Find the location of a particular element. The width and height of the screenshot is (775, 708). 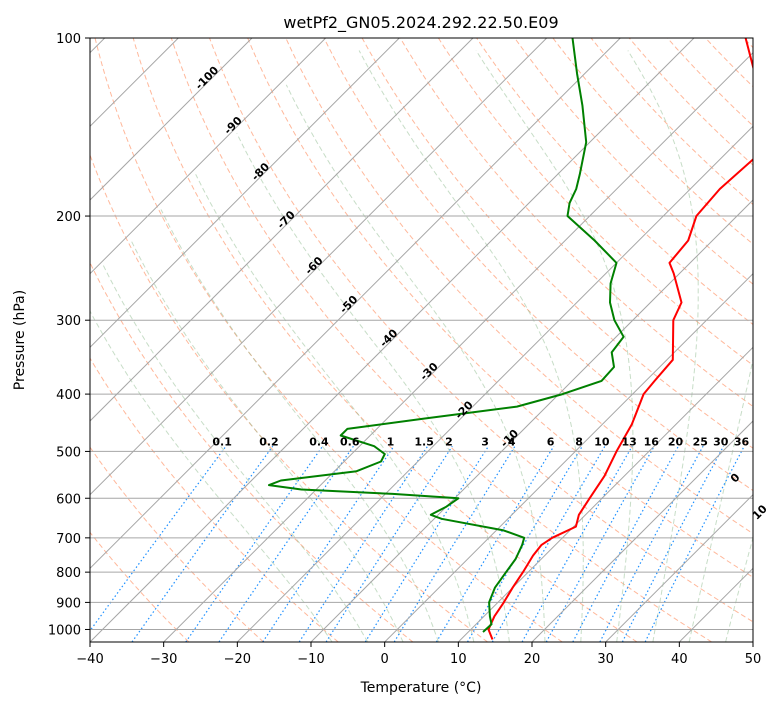

mixing-ratio-label: 0.6 is located at coordinates (350, 441).